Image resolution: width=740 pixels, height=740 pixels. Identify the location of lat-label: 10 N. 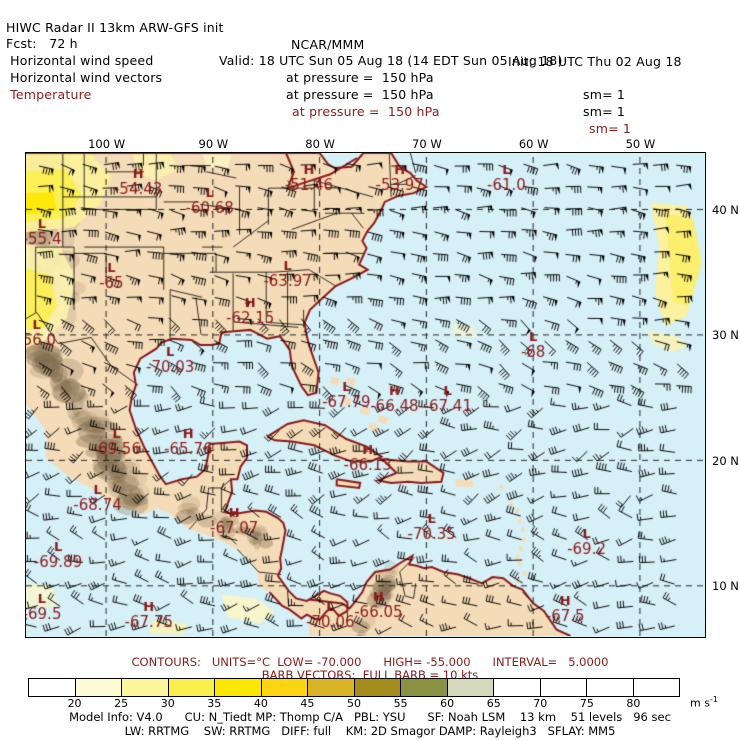
(725, 586).